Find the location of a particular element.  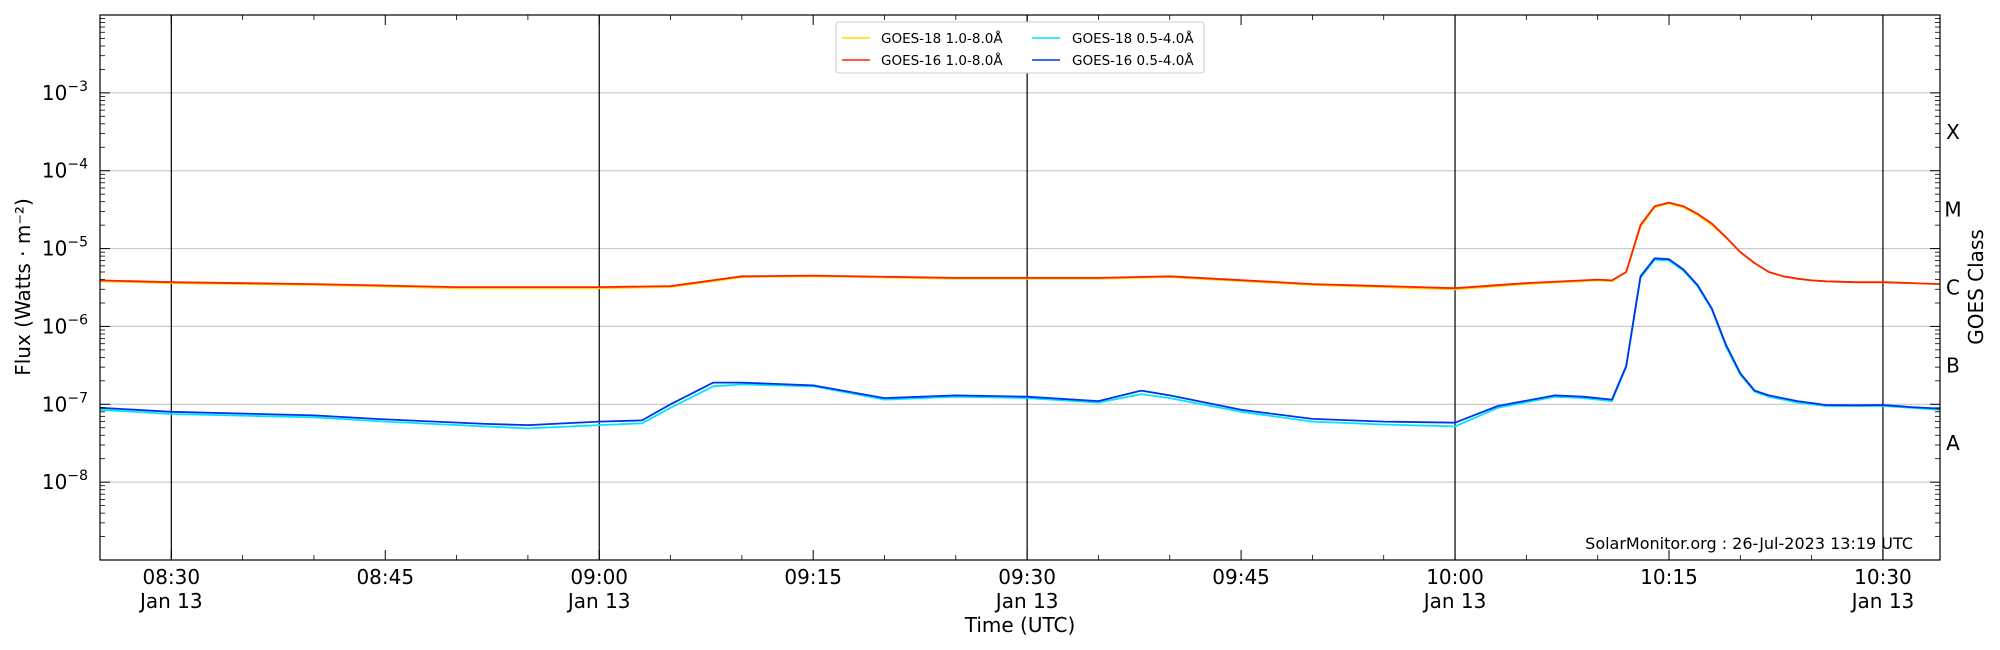

goes-class-c: C is located at coordinates (1953, 288).